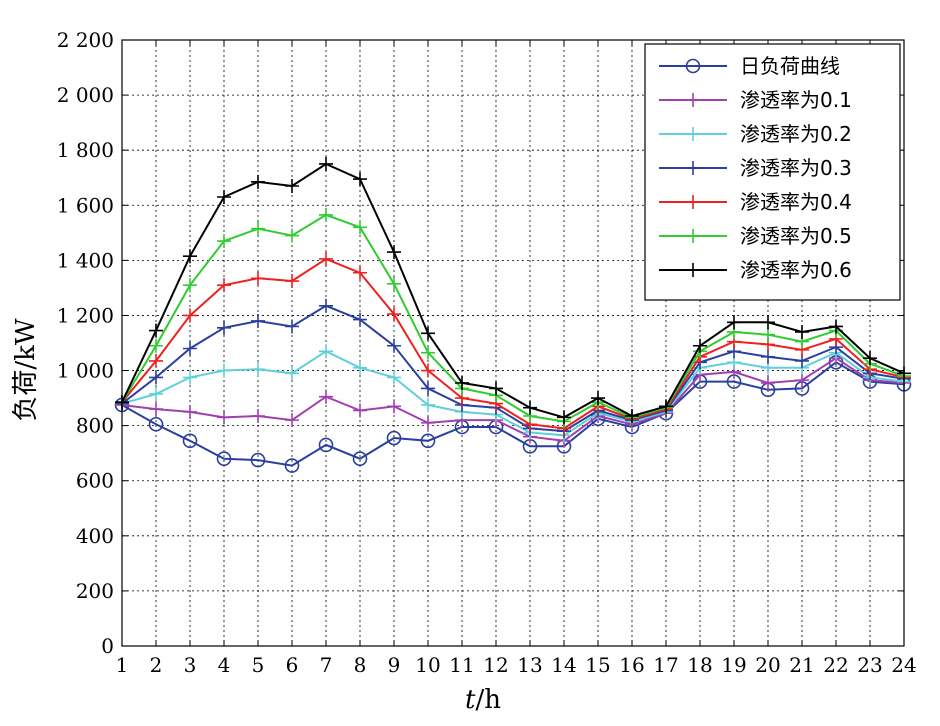 The height and width of the screenshot is (726, 940). Describe the element at coordinates (699, 665) in the screenshot. I see `x-tick-label: 18` at that location.